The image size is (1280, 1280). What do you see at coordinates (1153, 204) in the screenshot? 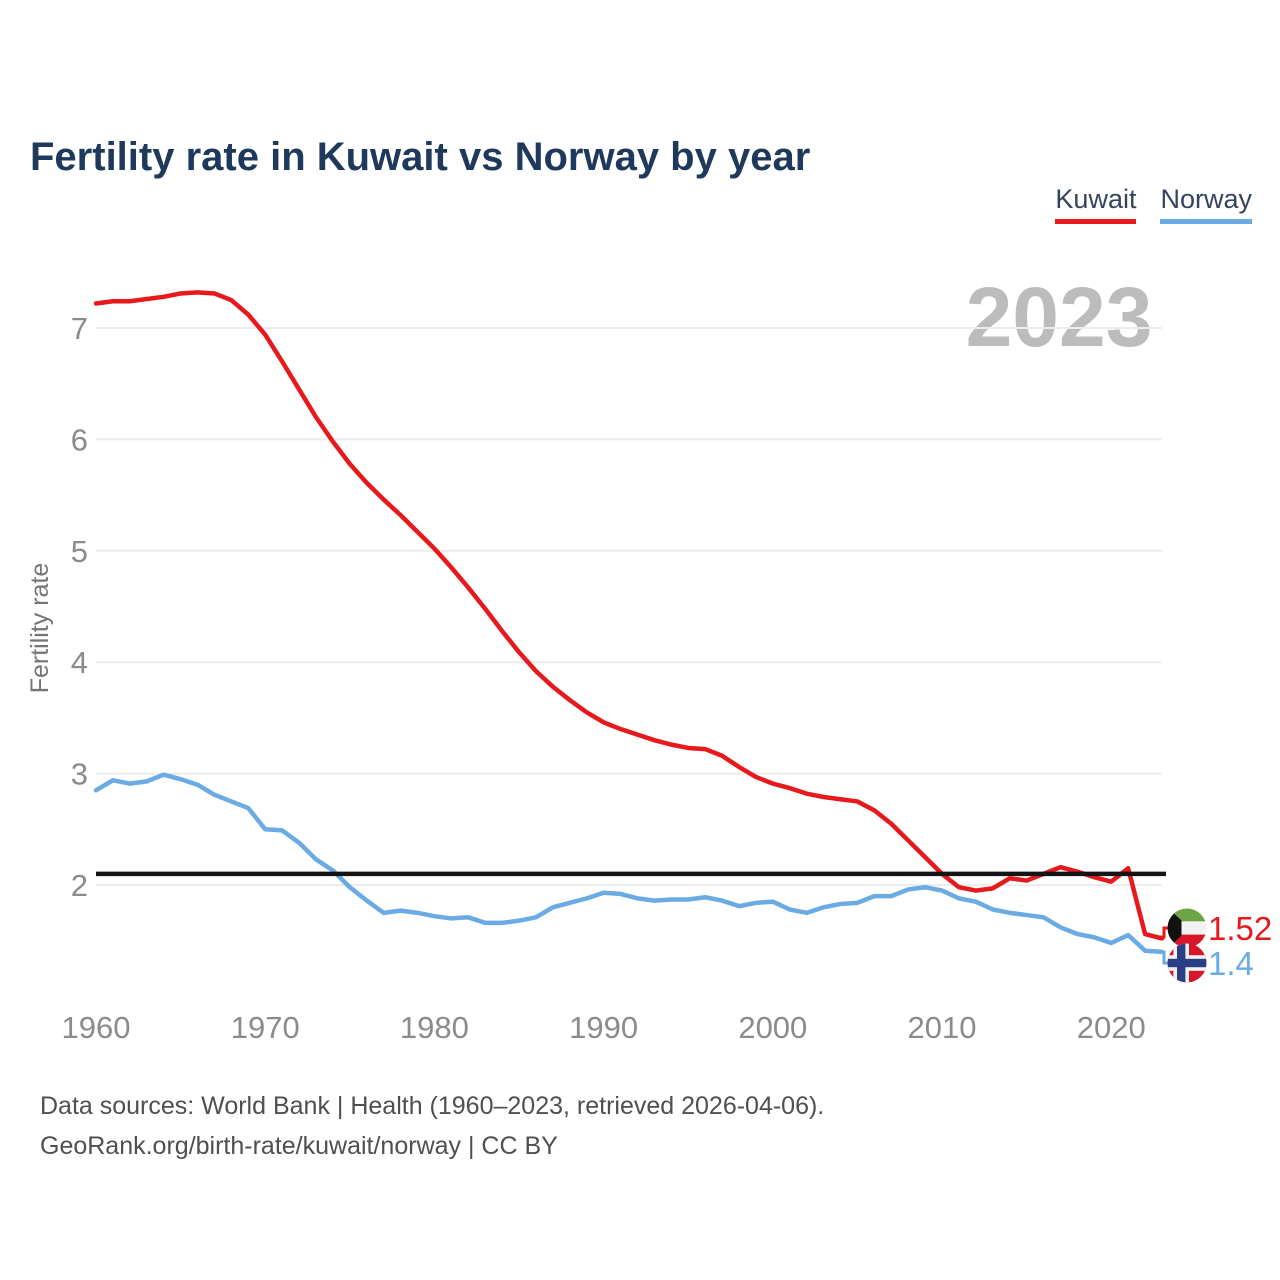
I see `legend: Kuwait Norway` at bounding box center [1153, 204].